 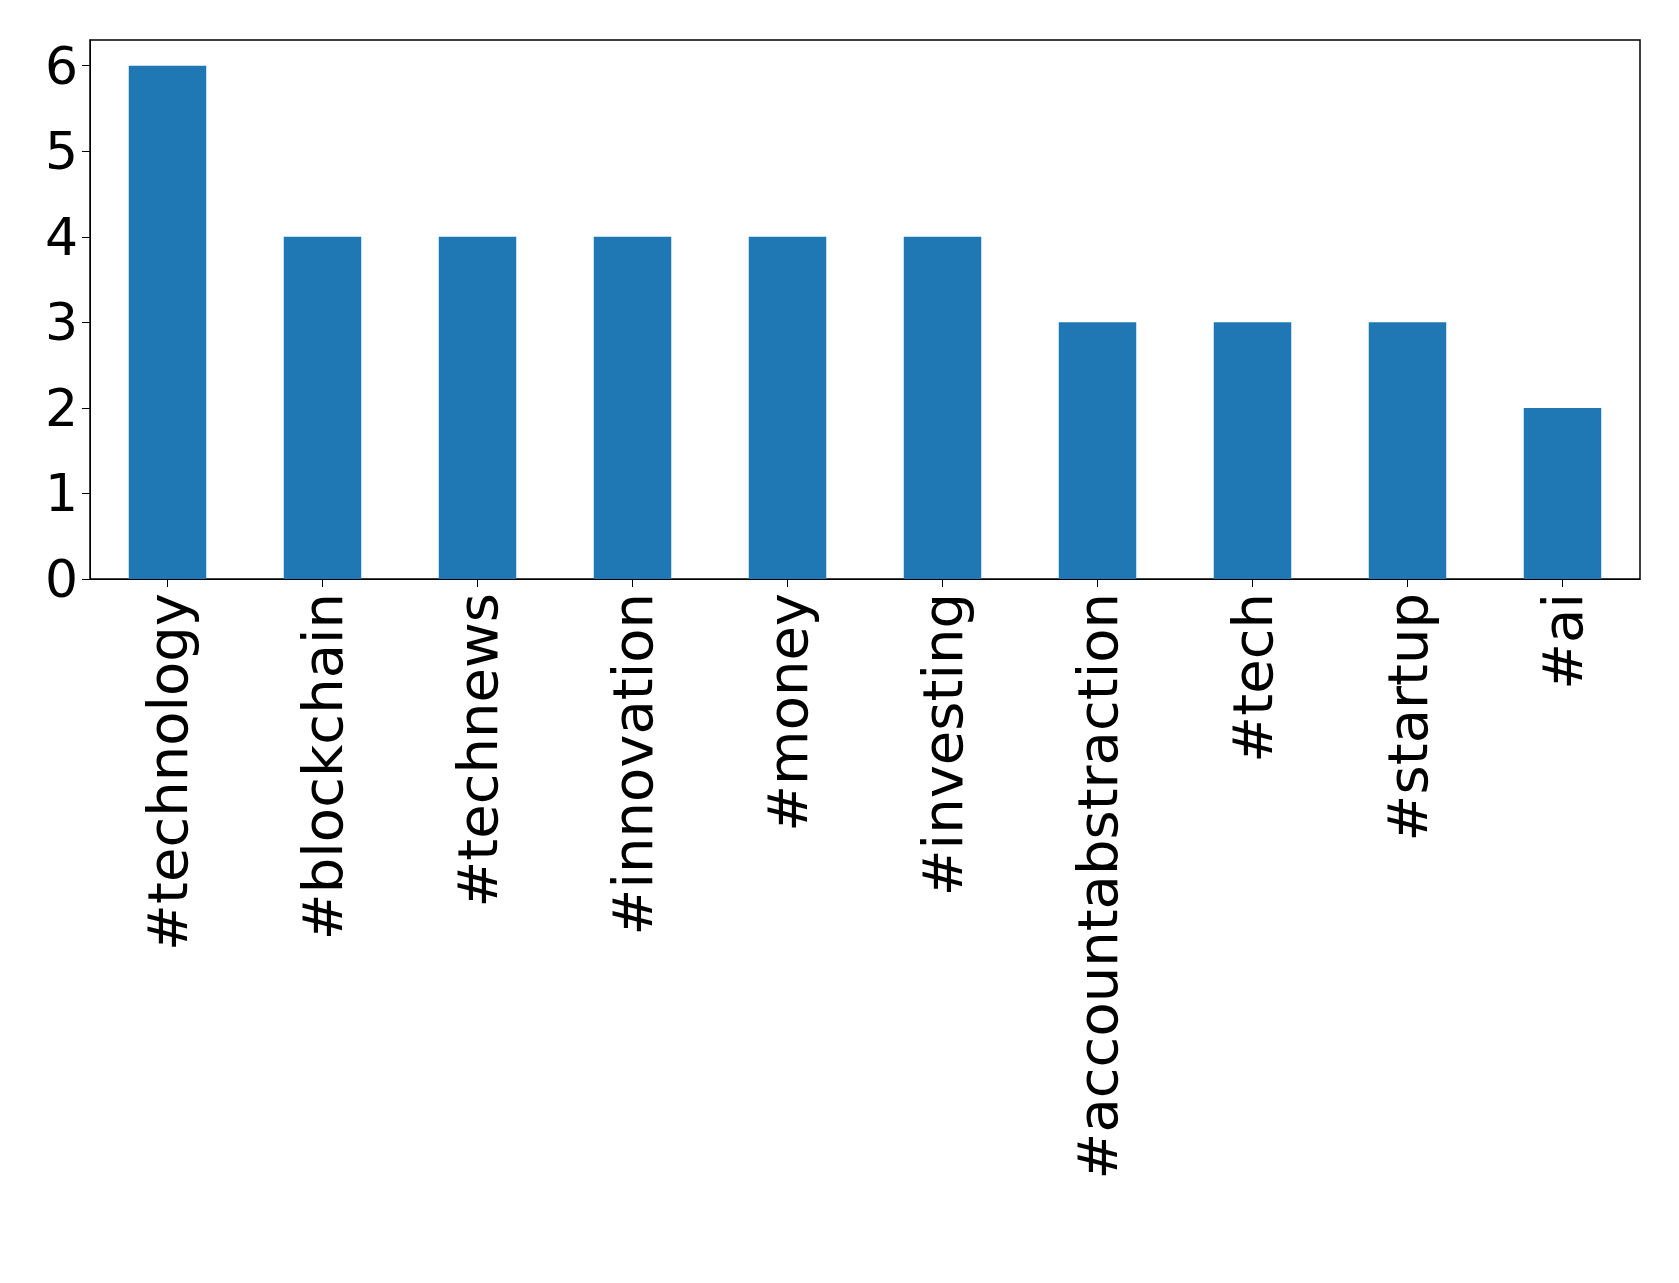 I want to click on y-tick-label: 6, so click(x=61, y=65).